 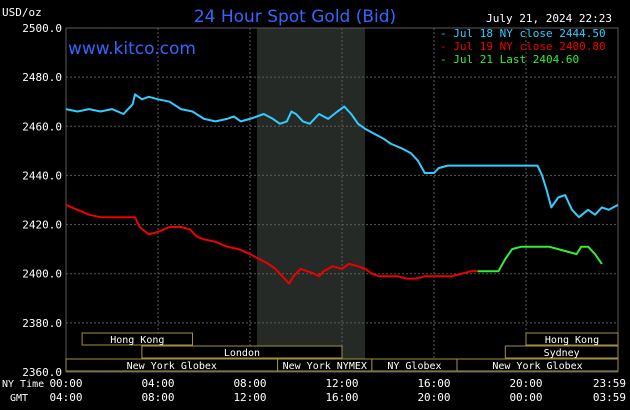 What do you see at coordinates (42, 77) in the screenshot?
I see `y-tick-label: 2480.0` at bounding box center [42, 77].